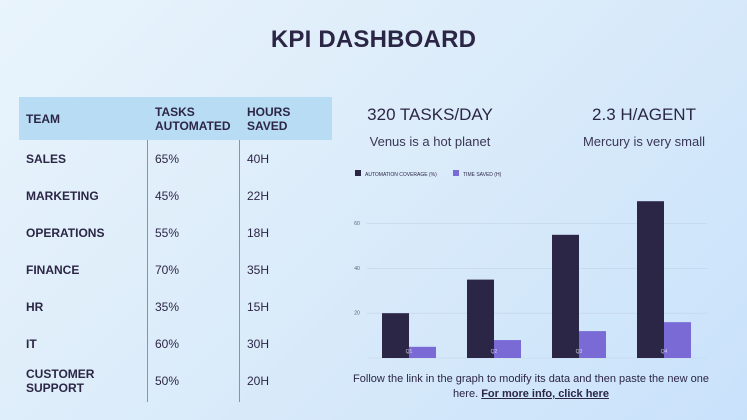 The width and height of the screenshot is (747, 420). What do you see at coordinates (65, 232) in the screenshot?
I see `row-team: OPERATIONS` at bounding box center [65, 232].